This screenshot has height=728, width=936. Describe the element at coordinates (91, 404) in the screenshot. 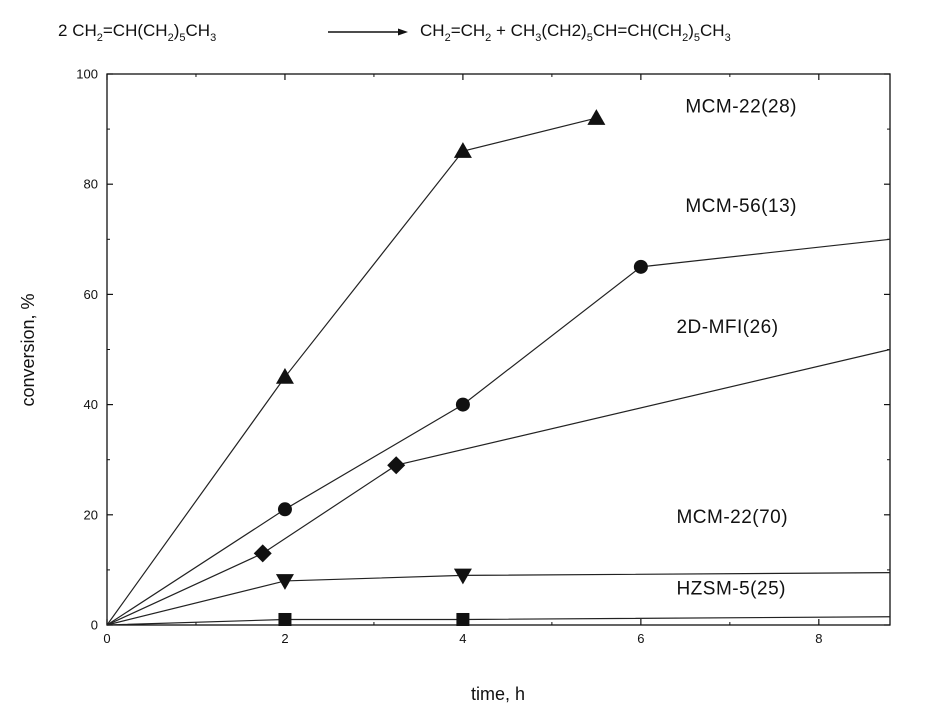

I see `y-tick-label: 40` at that location.